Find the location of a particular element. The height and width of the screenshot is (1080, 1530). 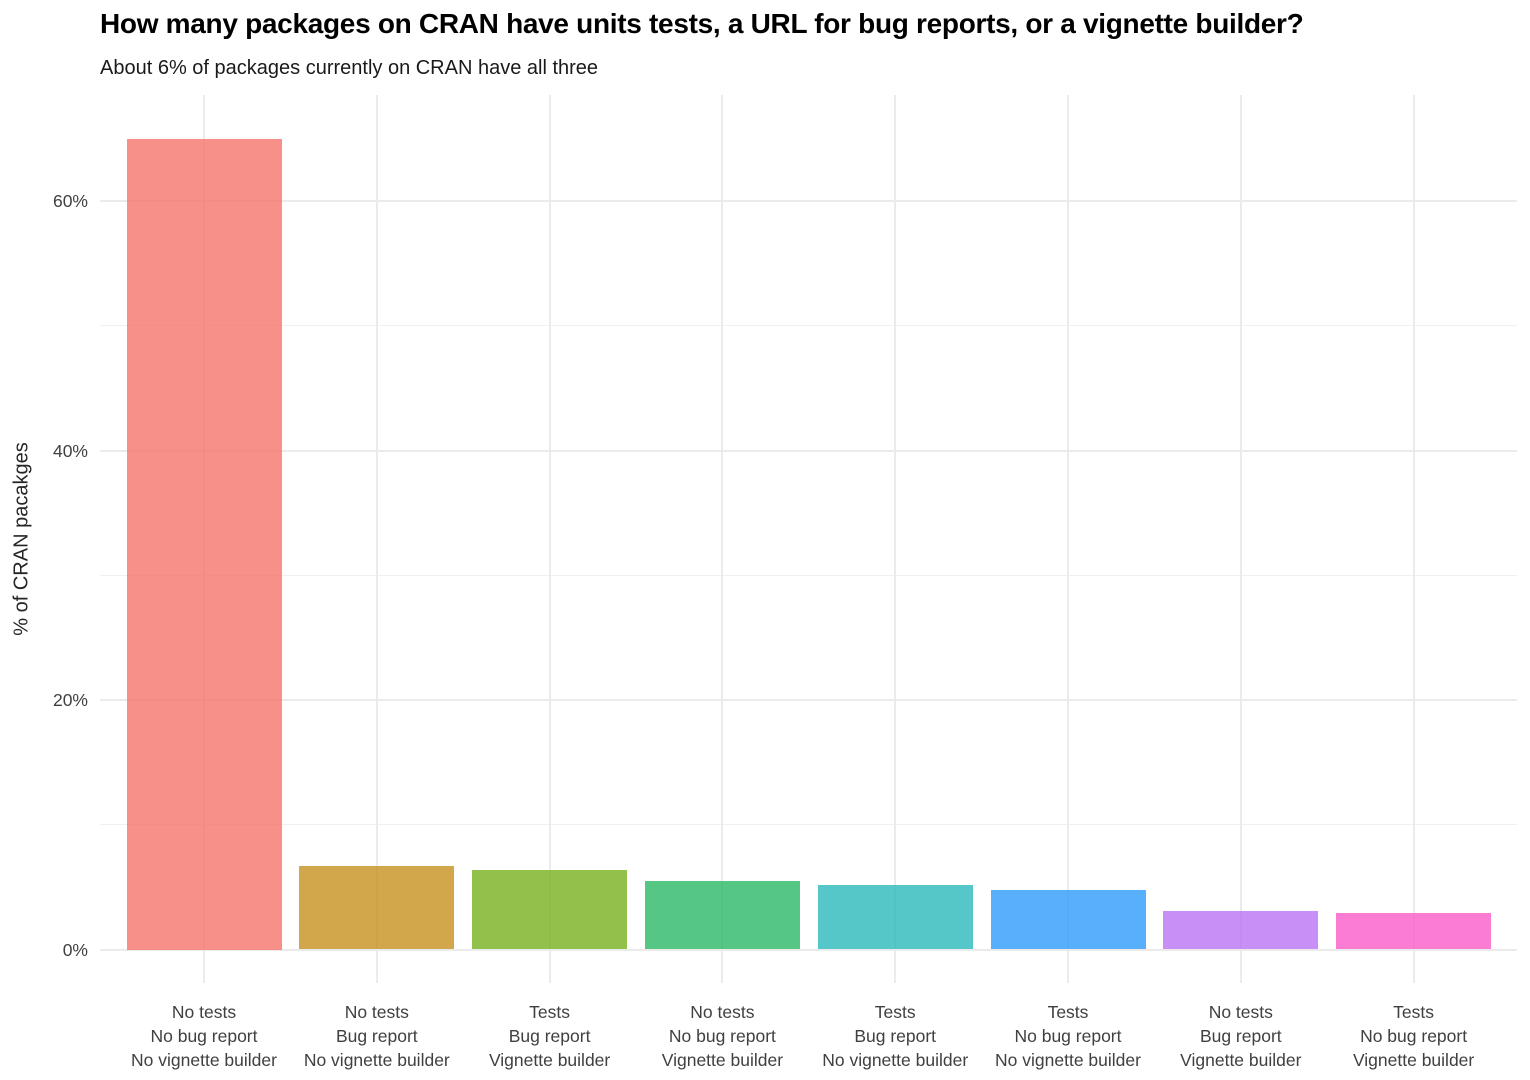

x-tick-label-5: Tests No bug report No vignette builder is located at coordinates (1068, 1036).